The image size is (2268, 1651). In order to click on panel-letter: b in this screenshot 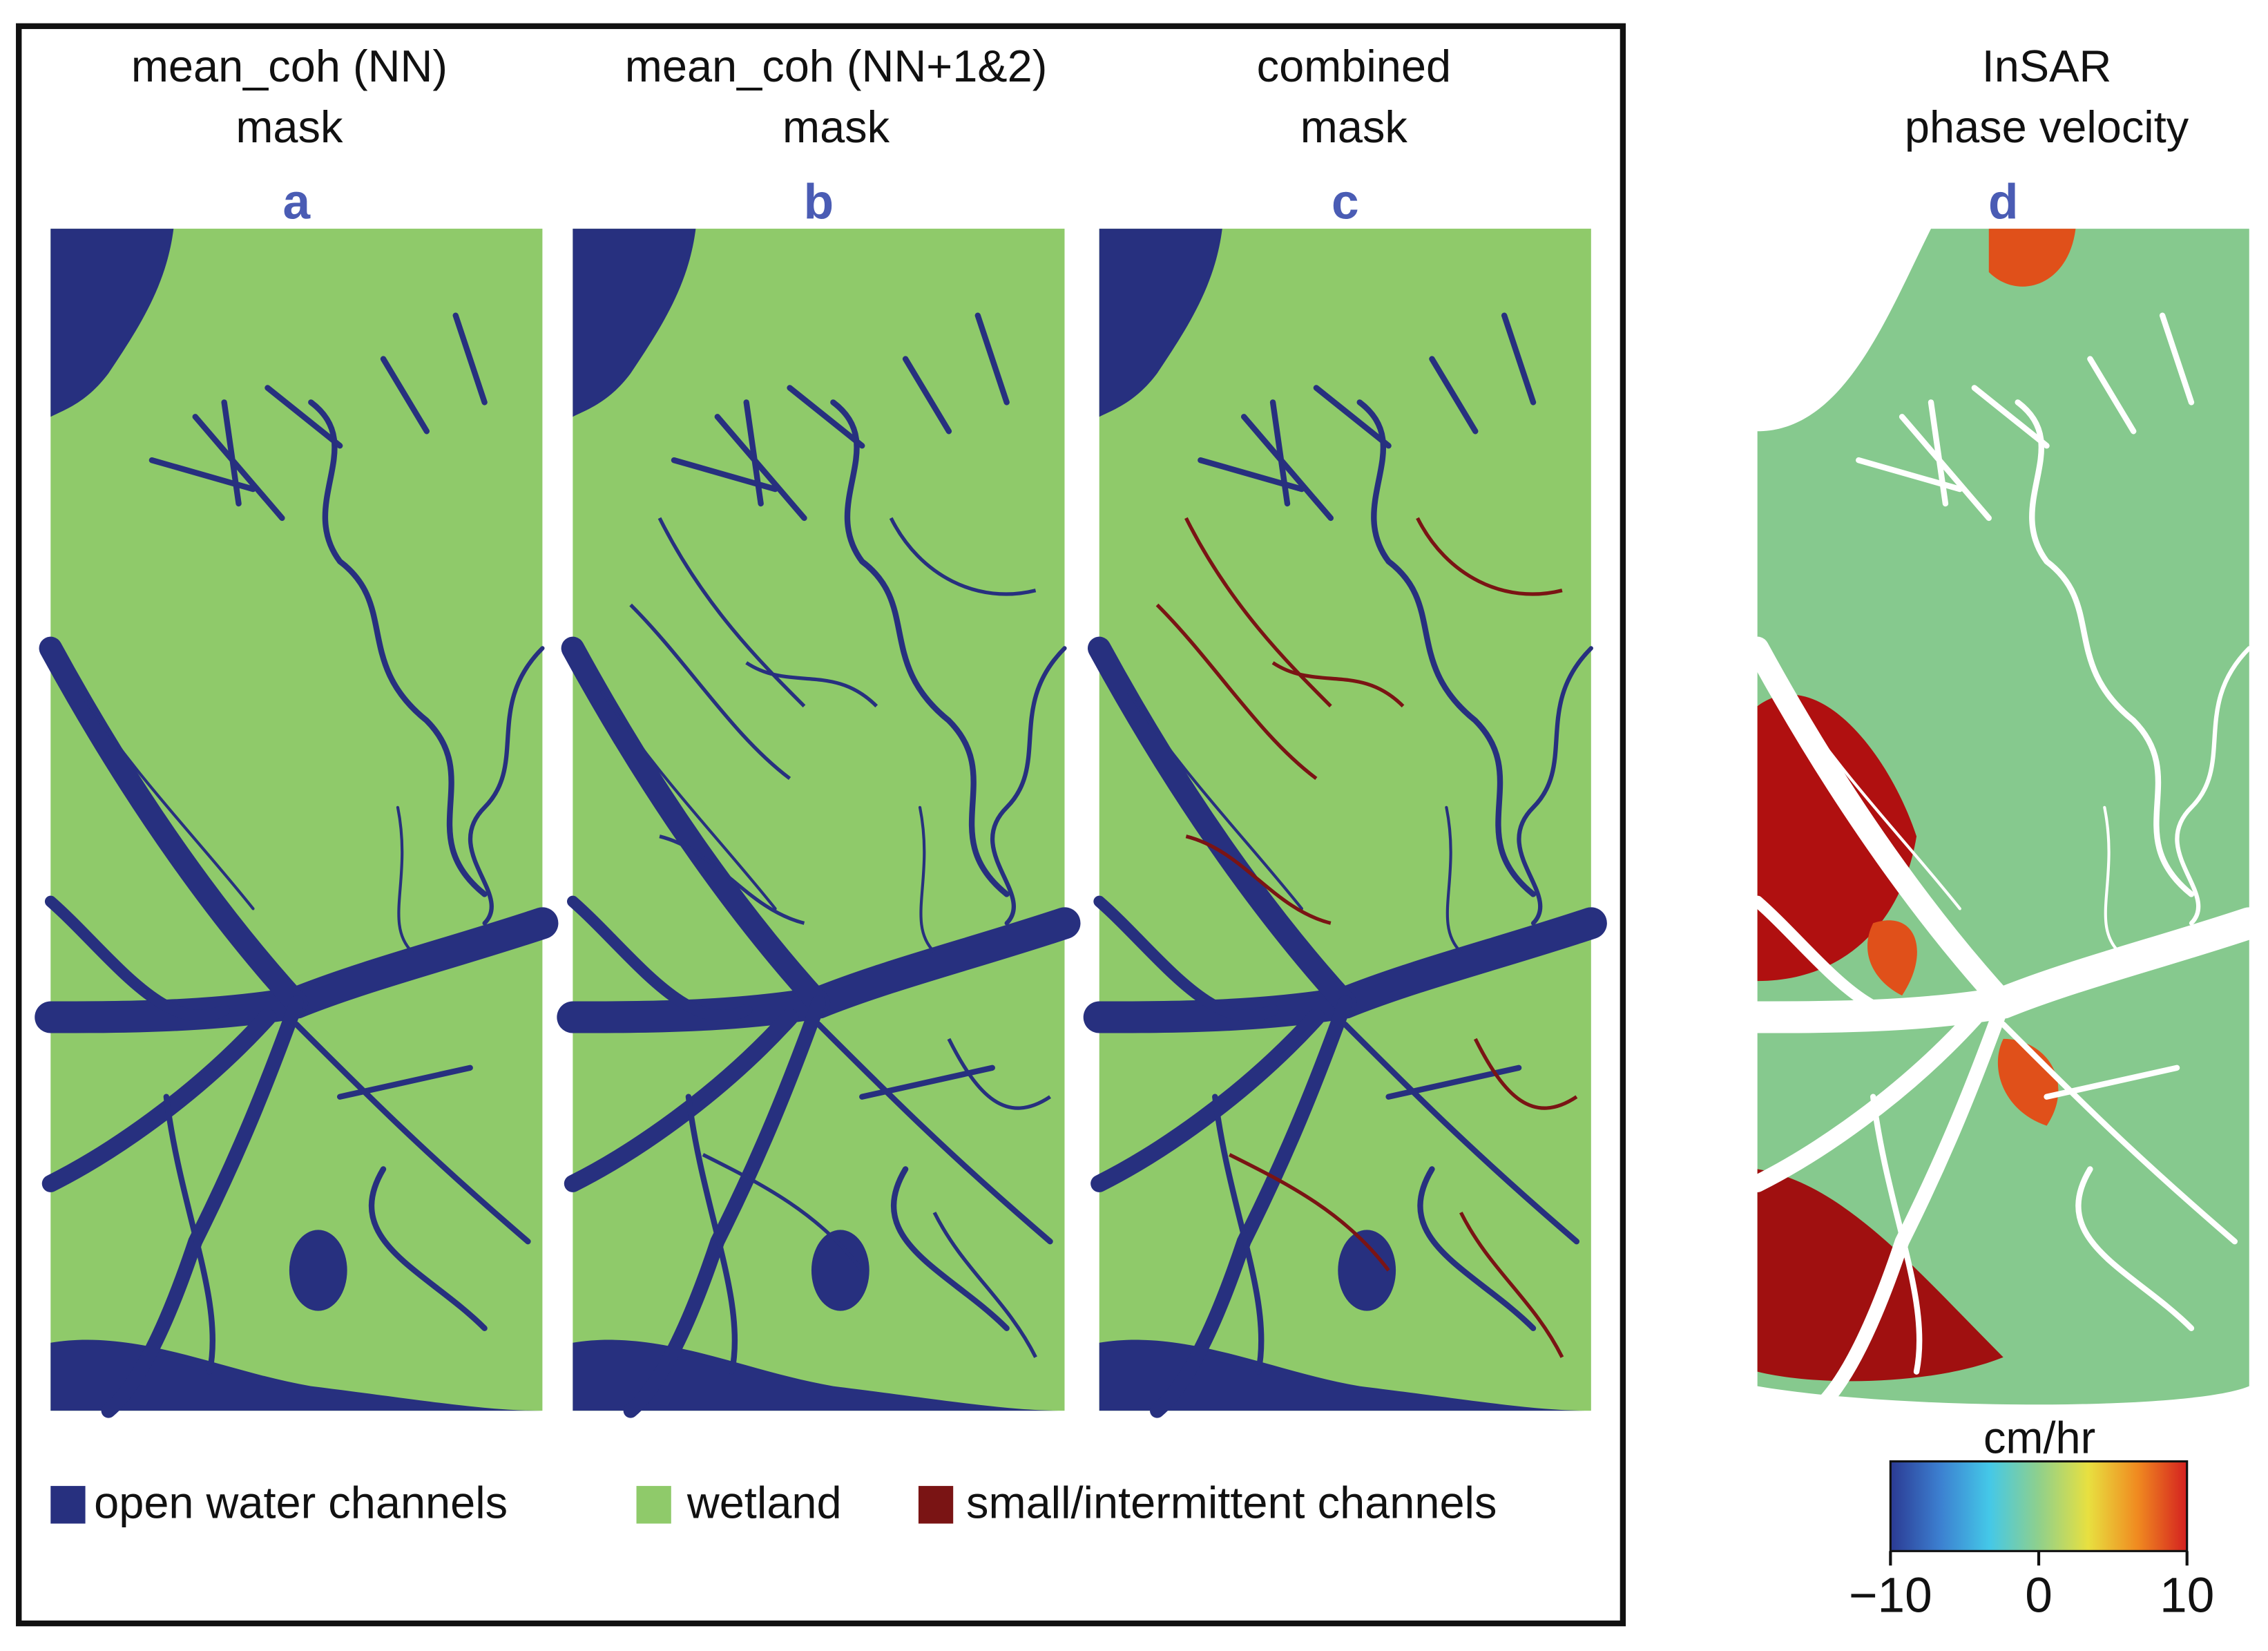, I will do `click(819, 202)`.